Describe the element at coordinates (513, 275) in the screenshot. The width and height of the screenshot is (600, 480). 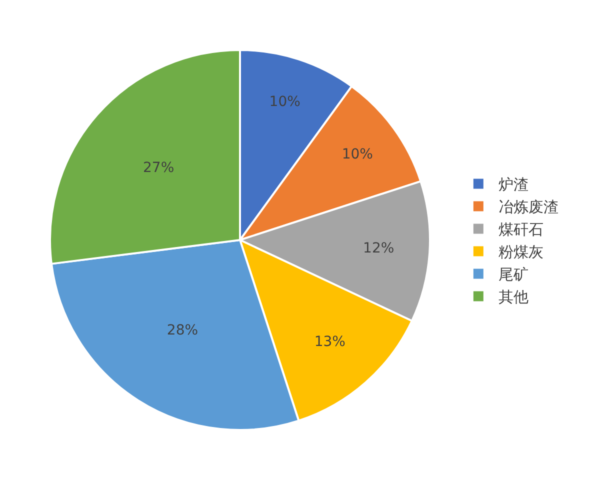
I see `legend-label: 尾矿` at that location.